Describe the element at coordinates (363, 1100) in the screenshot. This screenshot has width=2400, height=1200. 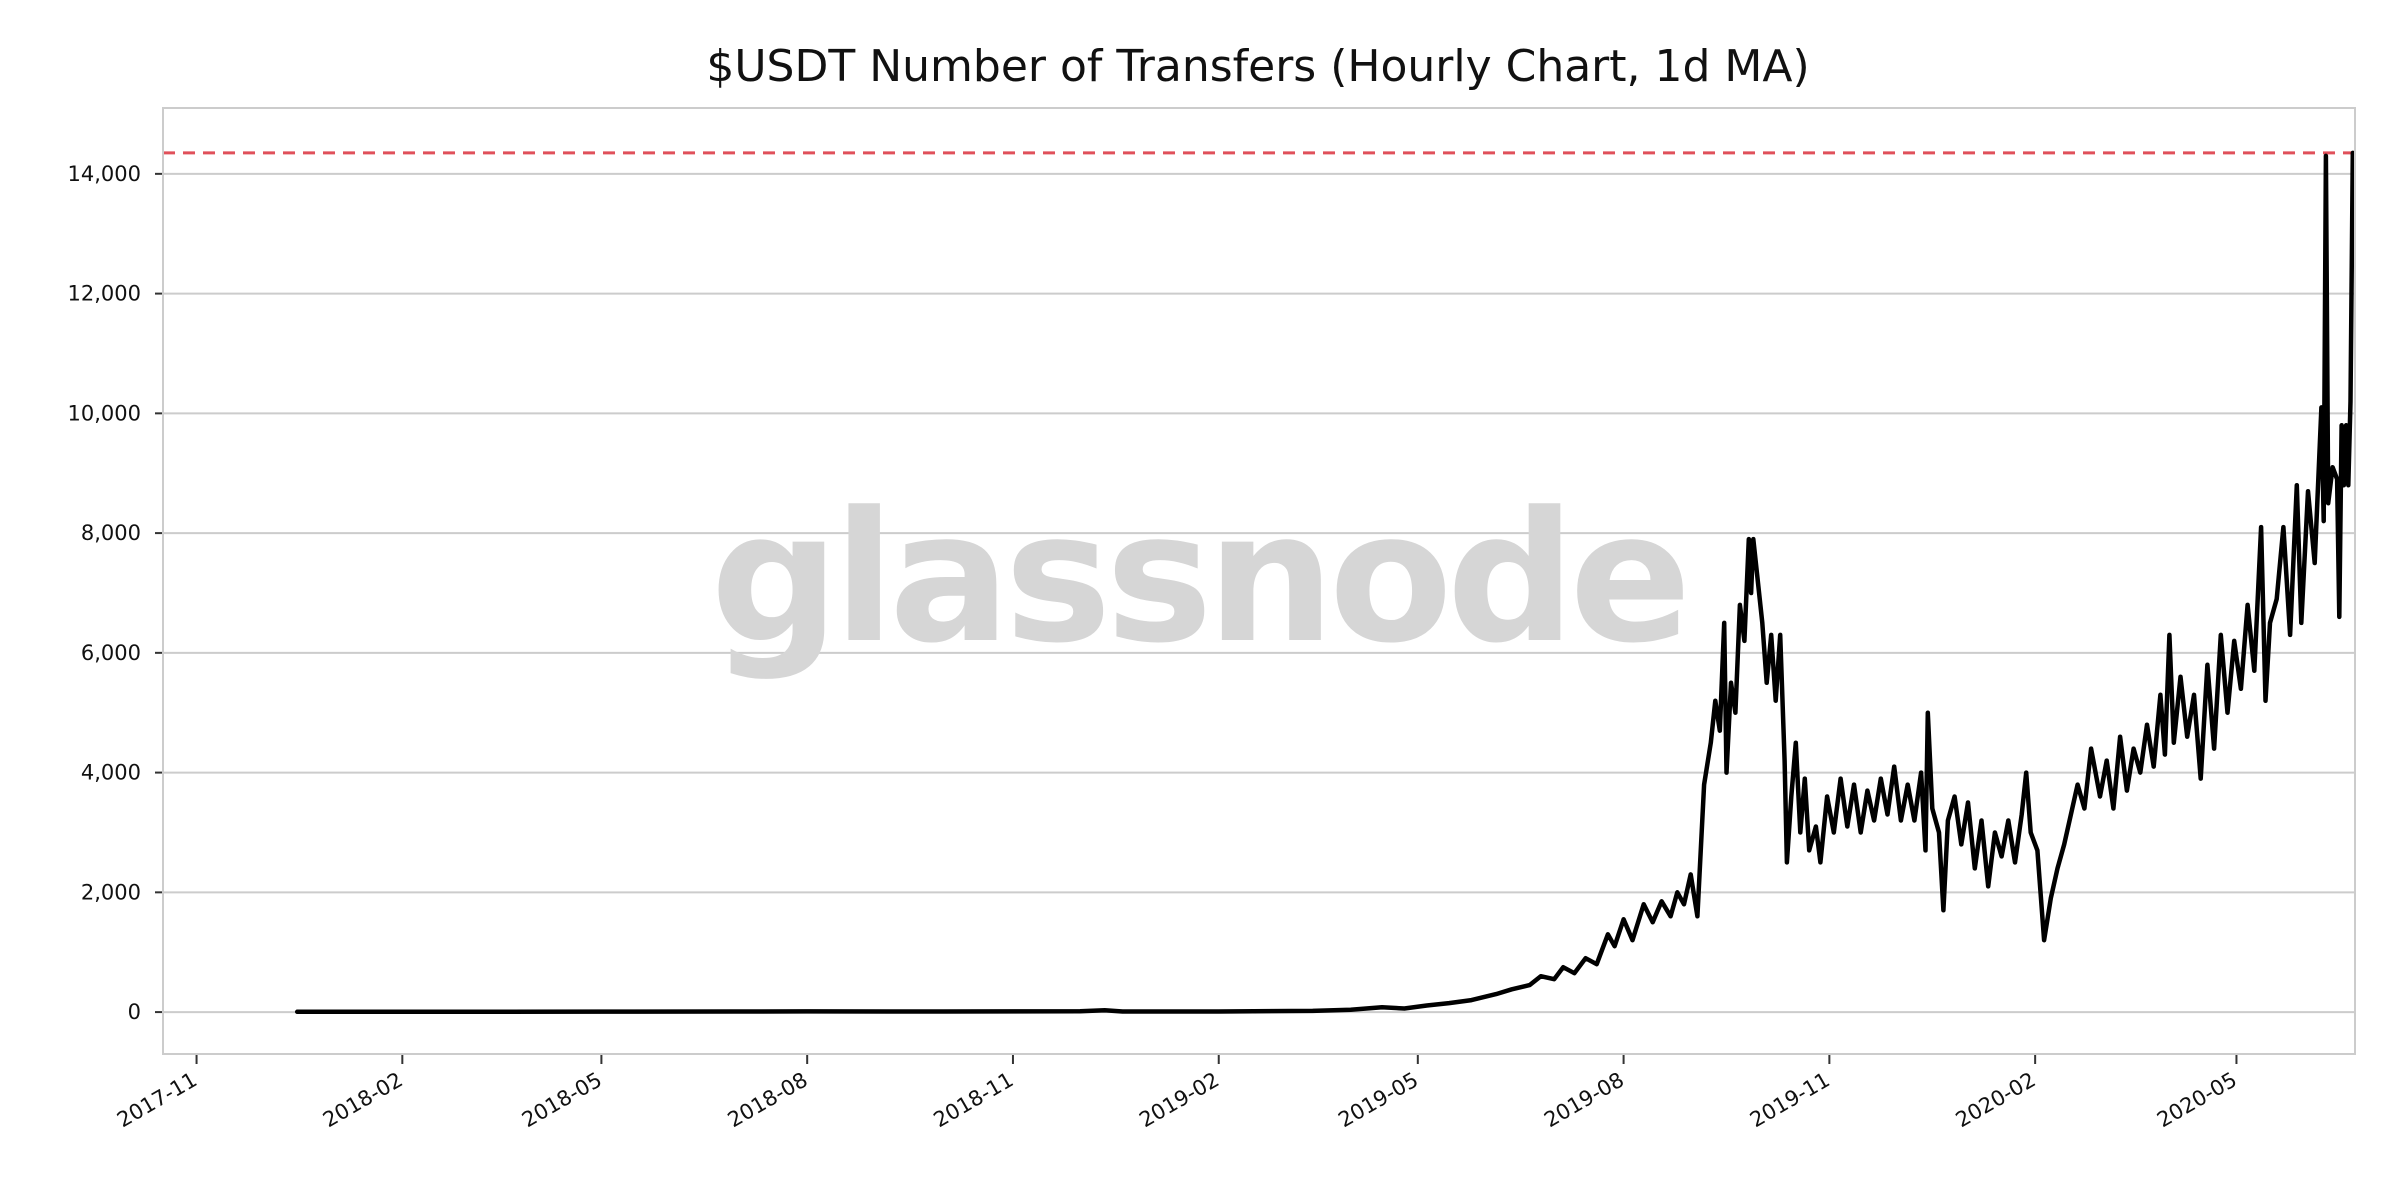
I see `x-tick-label: 2018-02` at that location.